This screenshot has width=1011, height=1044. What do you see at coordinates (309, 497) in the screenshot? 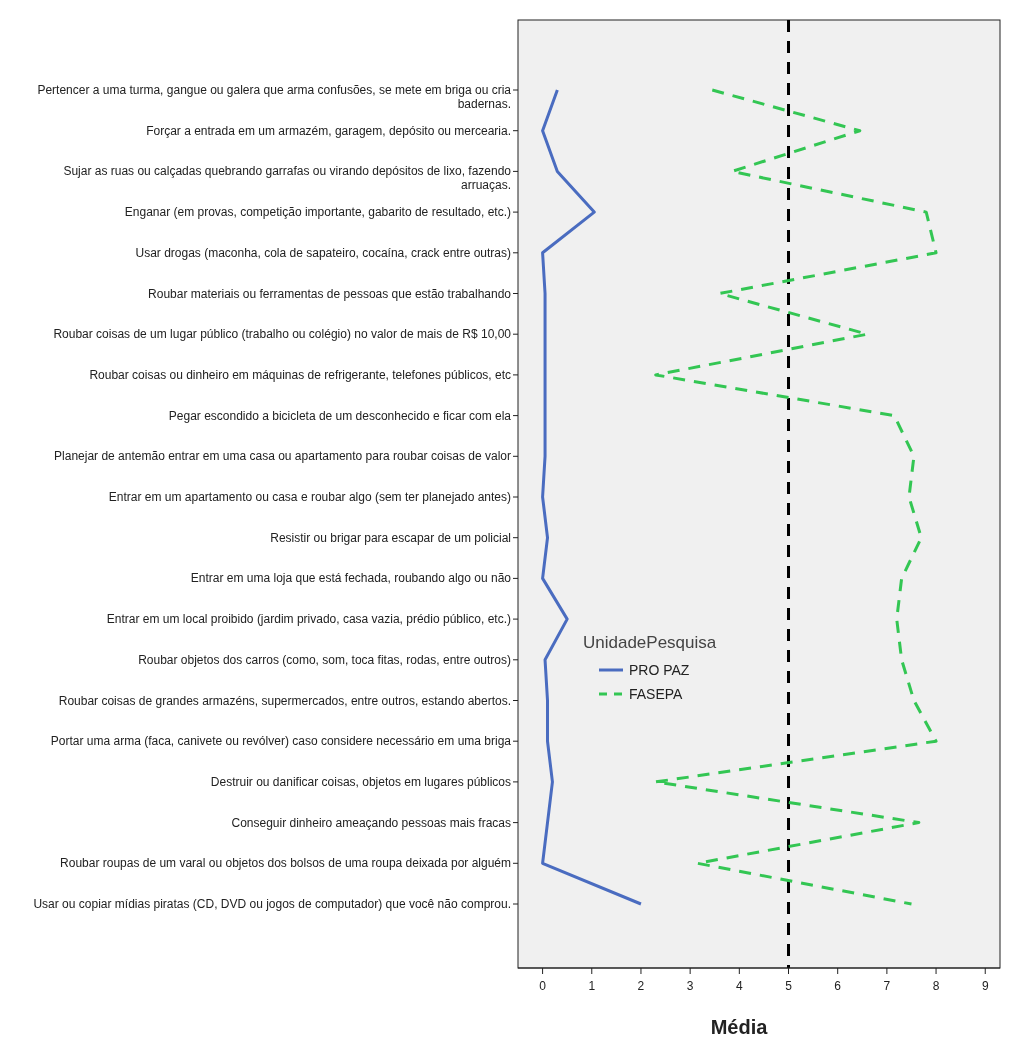
I see `y-tick-label: Entrar em um apartamento ou casa e roubar algo (sem ter planejado antes)` at bounding box center [309, 497].